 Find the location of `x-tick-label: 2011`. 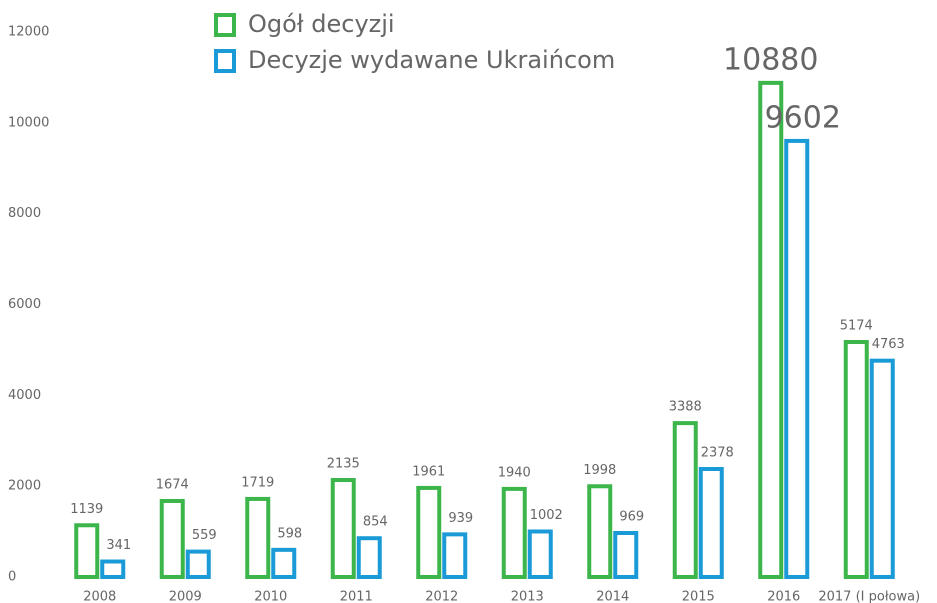

x-tick-label: 2011 is located at coordinates (356, 596).